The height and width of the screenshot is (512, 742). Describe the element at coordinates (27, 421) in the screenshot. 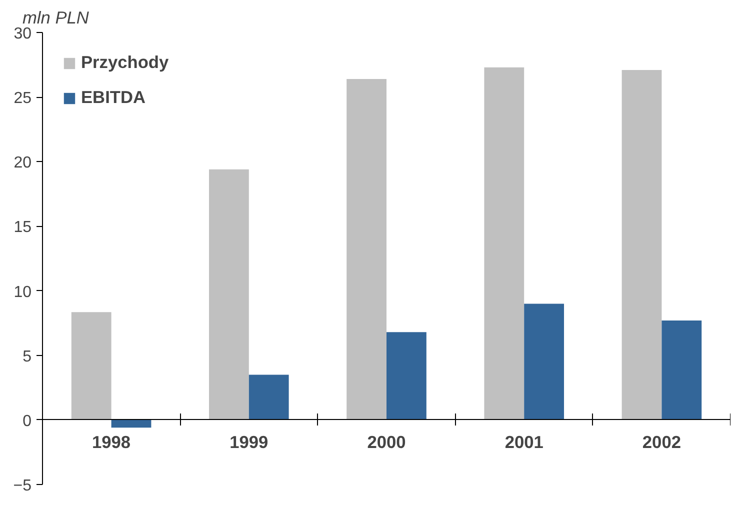

I see `y-tick-label: 0` at that location.